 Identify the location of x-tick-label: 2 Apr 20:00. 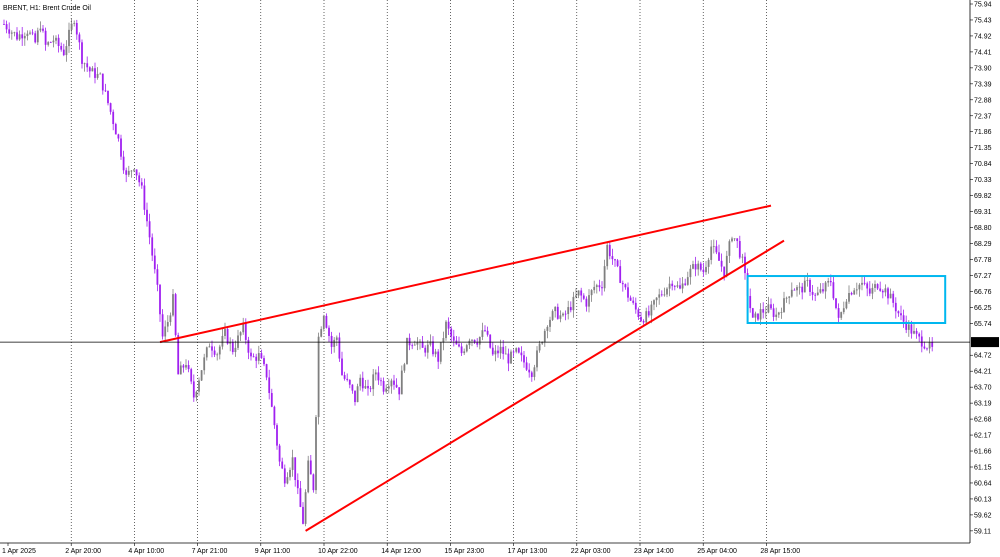
(83, 551).